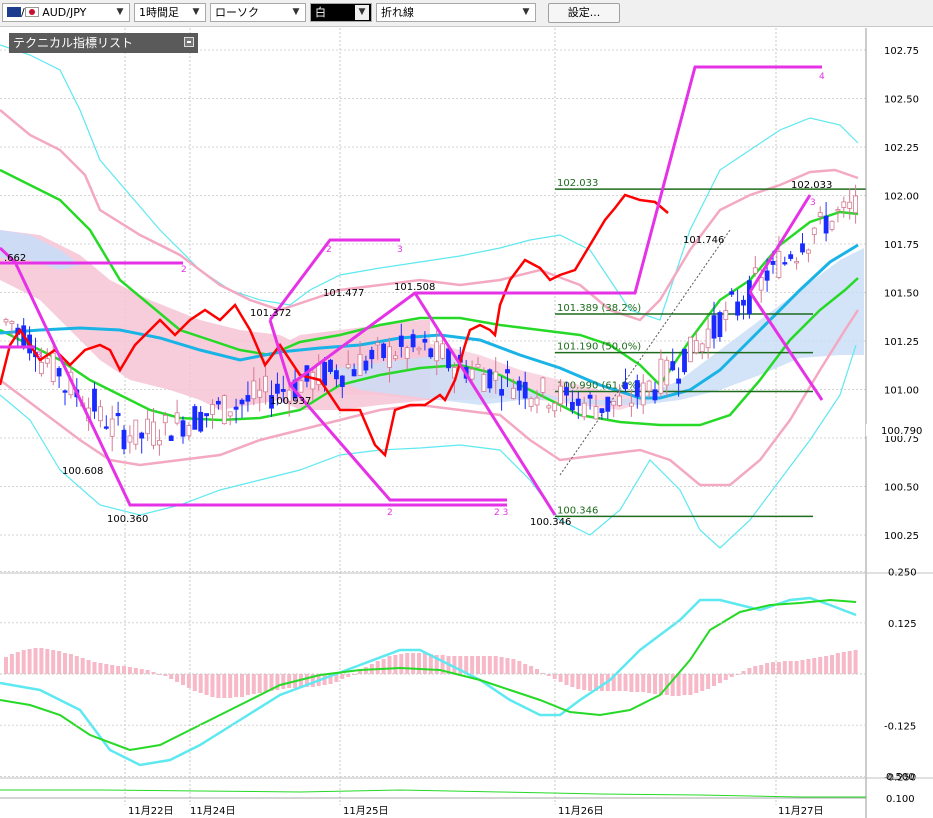 The height and width of the screenshot is (818, 933). Describe the element at coordinates (900, 799) in the screenshot. I see `sub-tick-label: 0.100` at that location.